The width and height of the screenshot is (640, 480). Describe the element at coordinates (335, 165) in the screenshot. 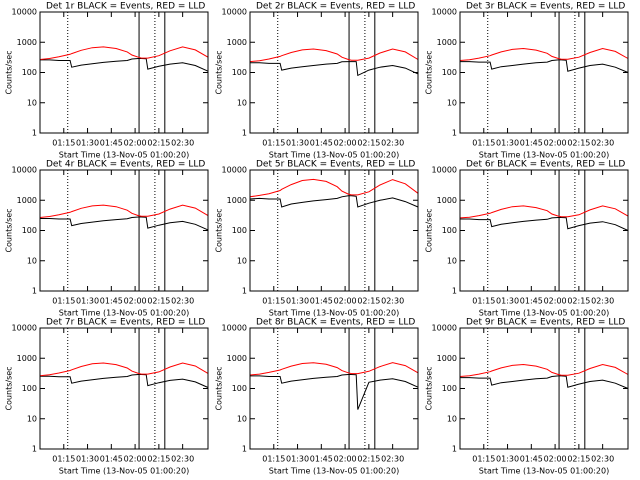

I see `chart-title: Det 5r BLACK = Events, RED = LLD` at that location.